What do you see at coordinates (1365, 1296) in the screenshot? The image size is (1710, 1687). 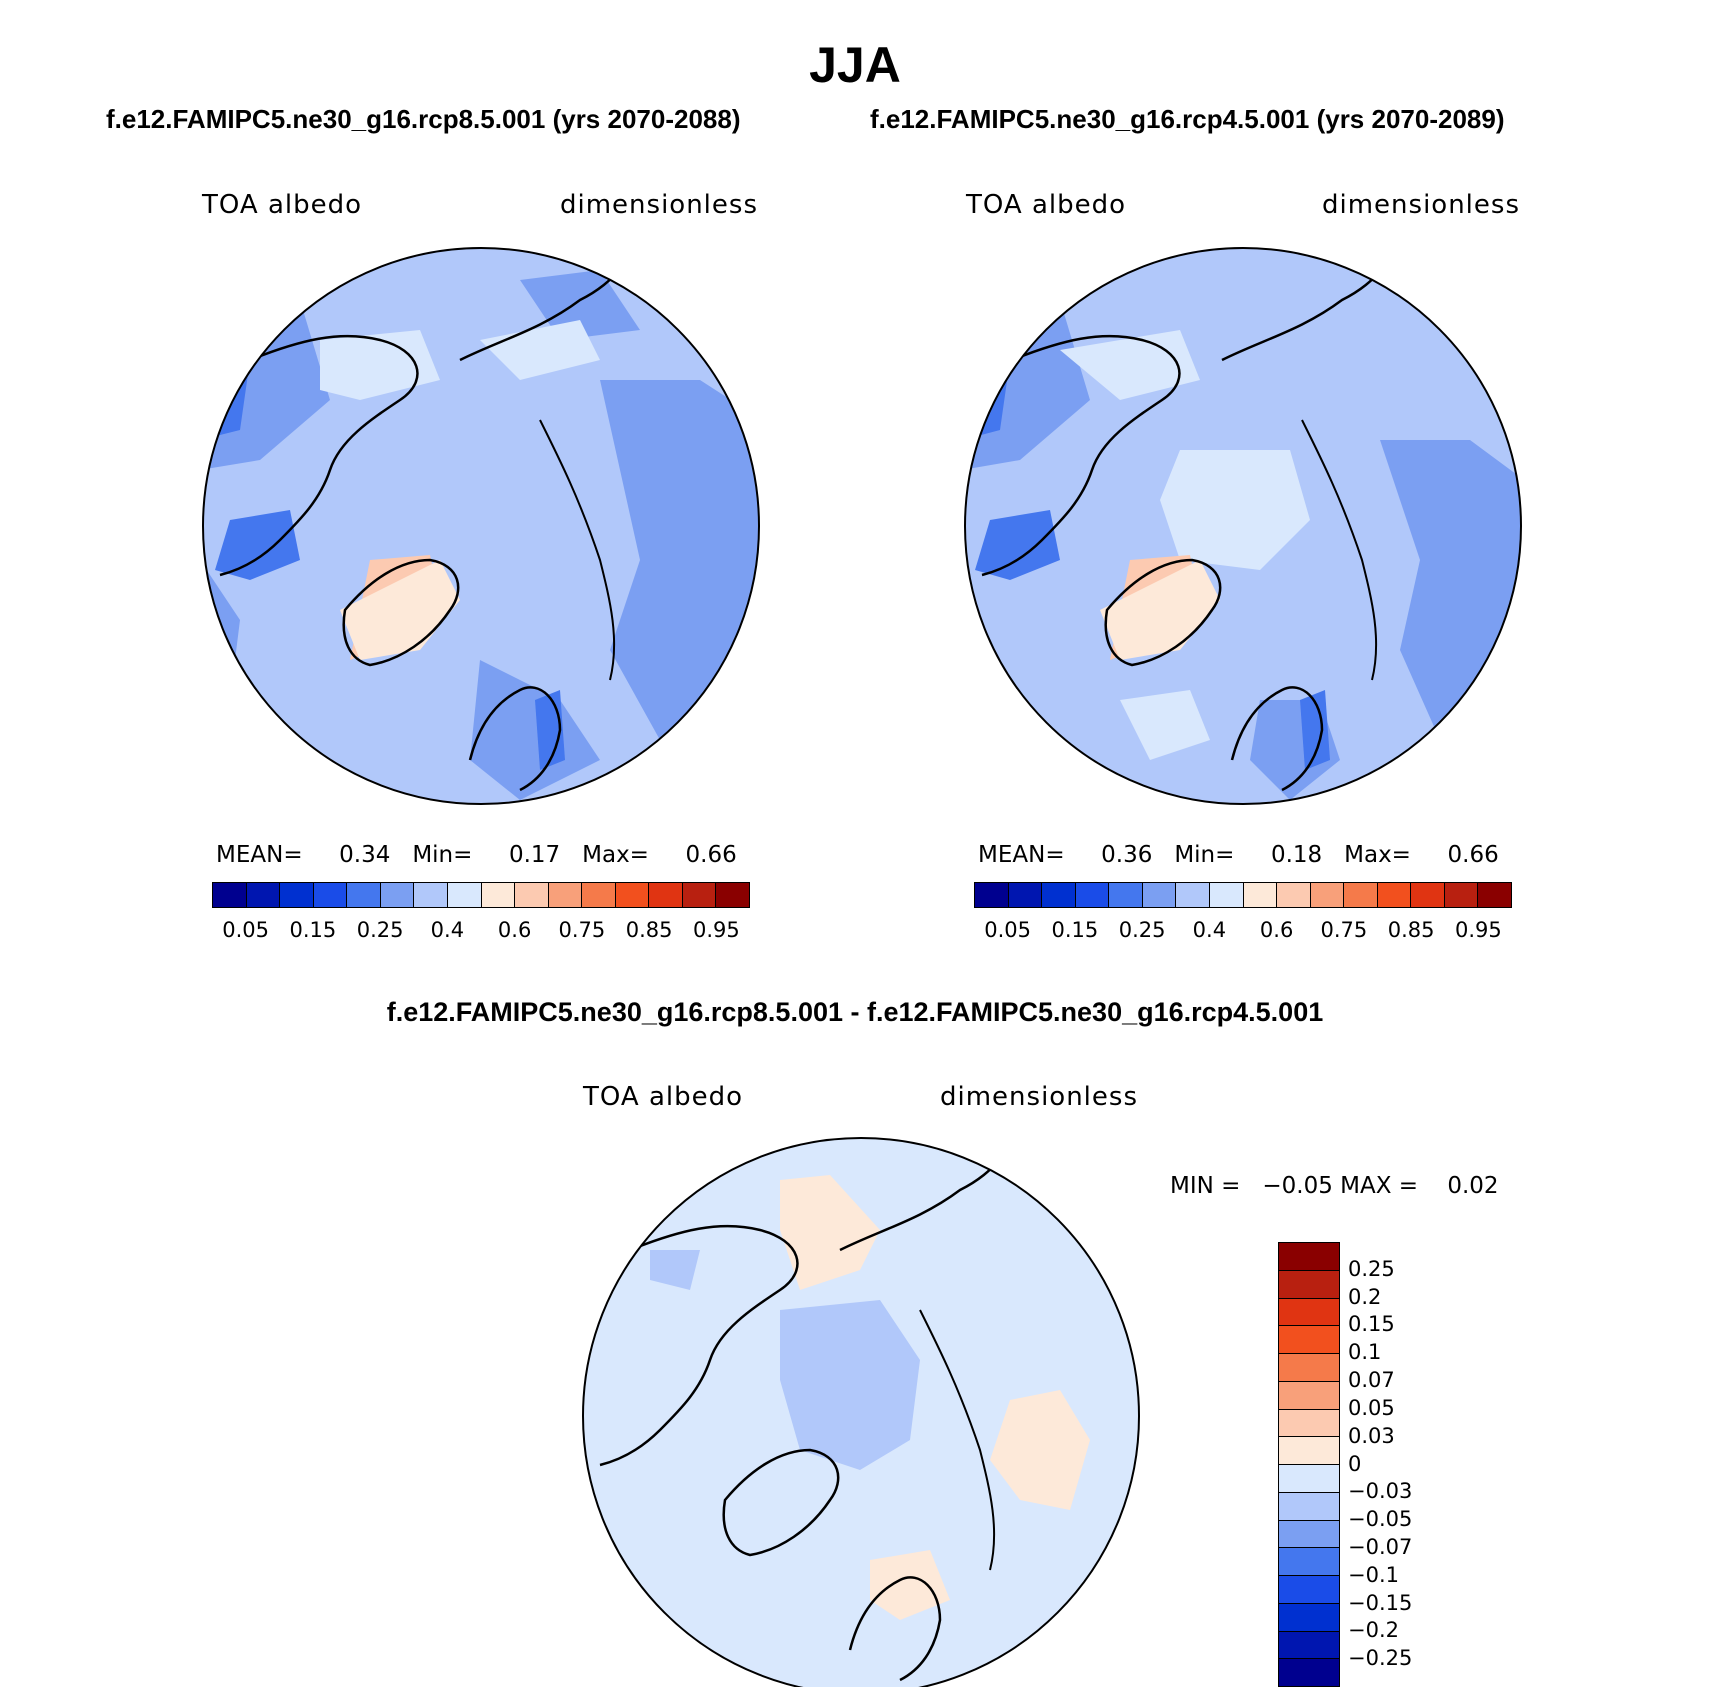 I see `colorbar-tick-label: 0.2` at bounding box center [1365, 1296].